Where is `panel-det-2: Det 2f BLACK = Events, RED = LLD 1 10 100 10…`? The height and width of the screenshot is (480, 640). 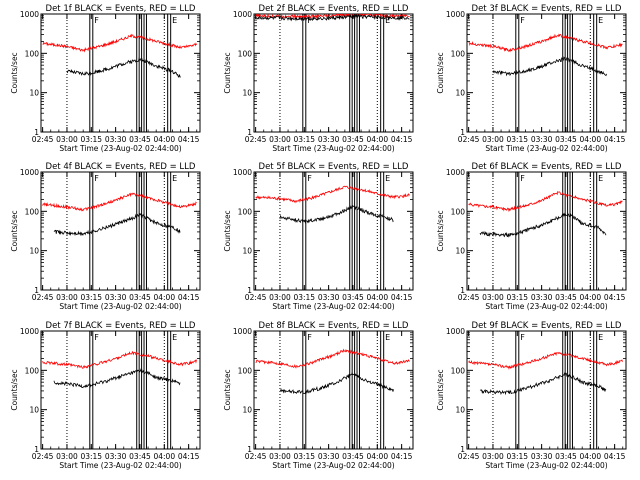 panel-det-2: Det 2f BLACK = Events, RED = LLD 1 10 100 10… is located at coordinates (318, 78).